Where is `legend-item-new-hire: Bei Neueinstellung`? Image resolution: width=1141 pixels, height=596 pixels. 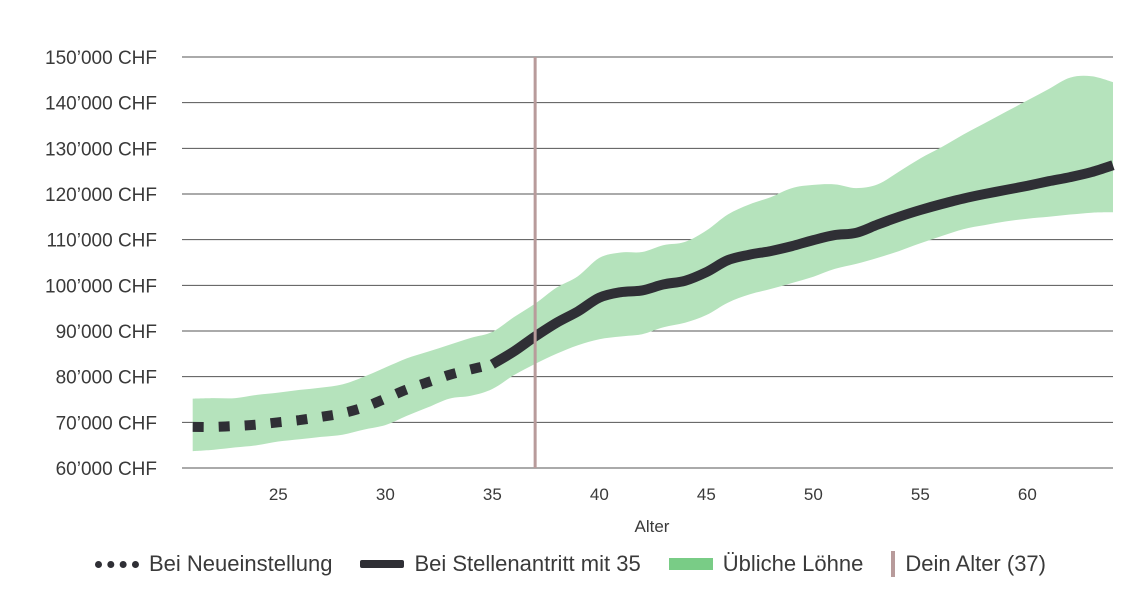
legend-item-new-hire: Bei Neueinstellung is located at coordinates (213, 564).